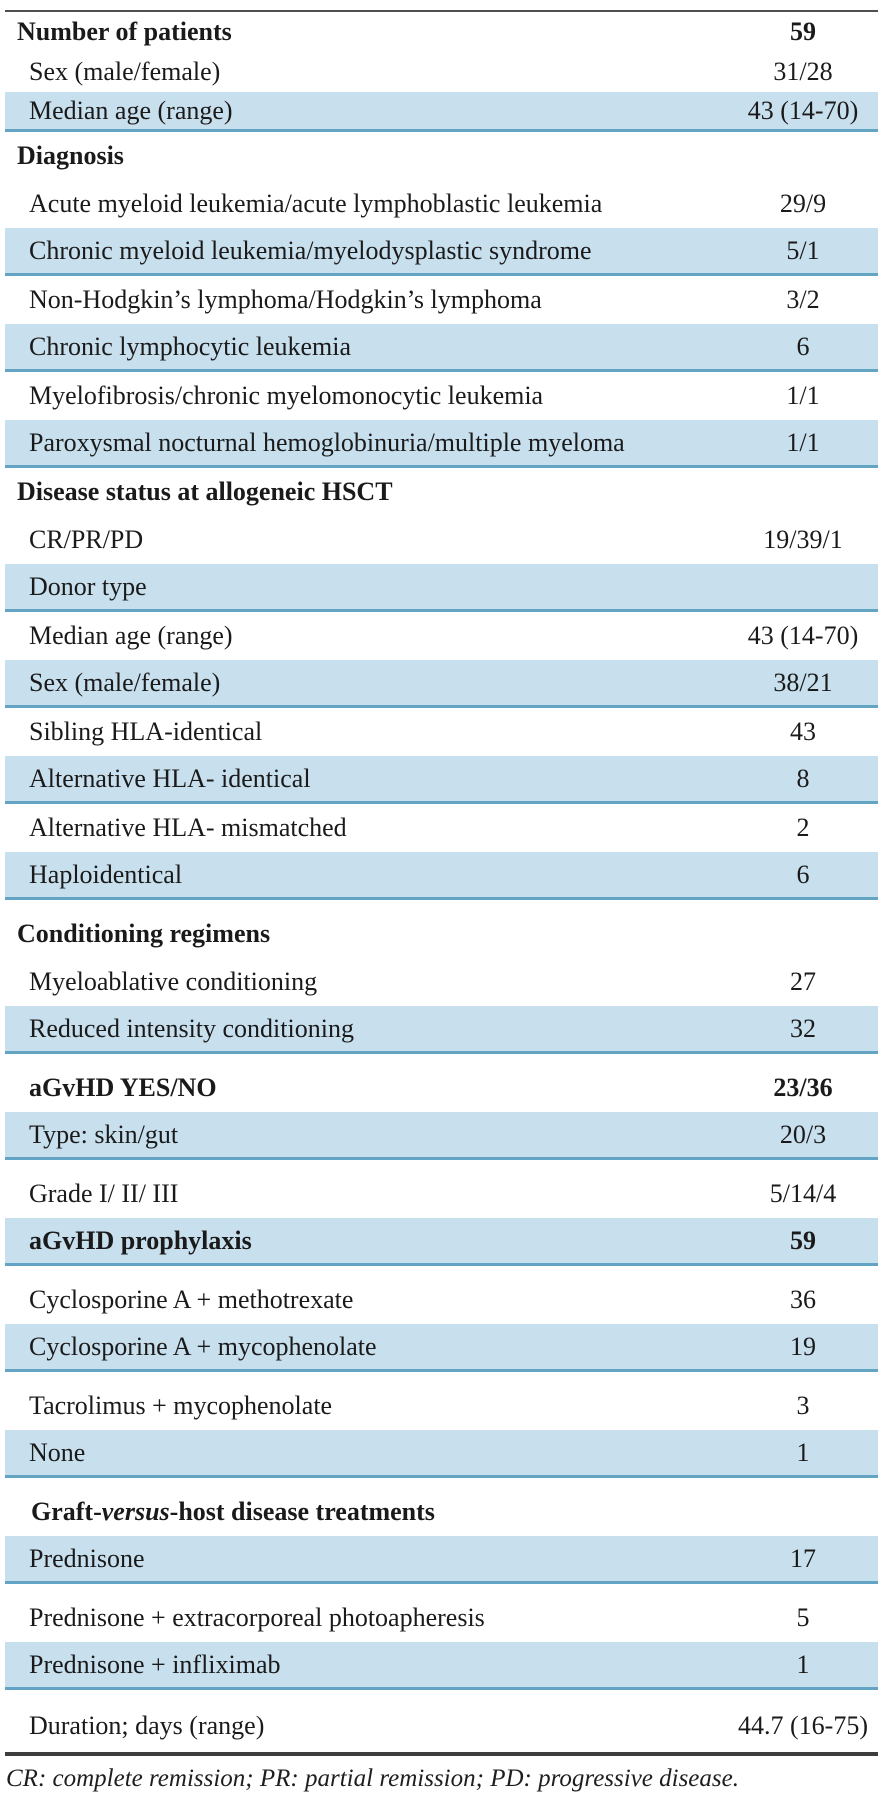  What do you see at coordinates (441, 1348) in the screenshot?
I see `table-row: Cyclosporine A + mycophenolate 19` at bounding box center [441, 1348].